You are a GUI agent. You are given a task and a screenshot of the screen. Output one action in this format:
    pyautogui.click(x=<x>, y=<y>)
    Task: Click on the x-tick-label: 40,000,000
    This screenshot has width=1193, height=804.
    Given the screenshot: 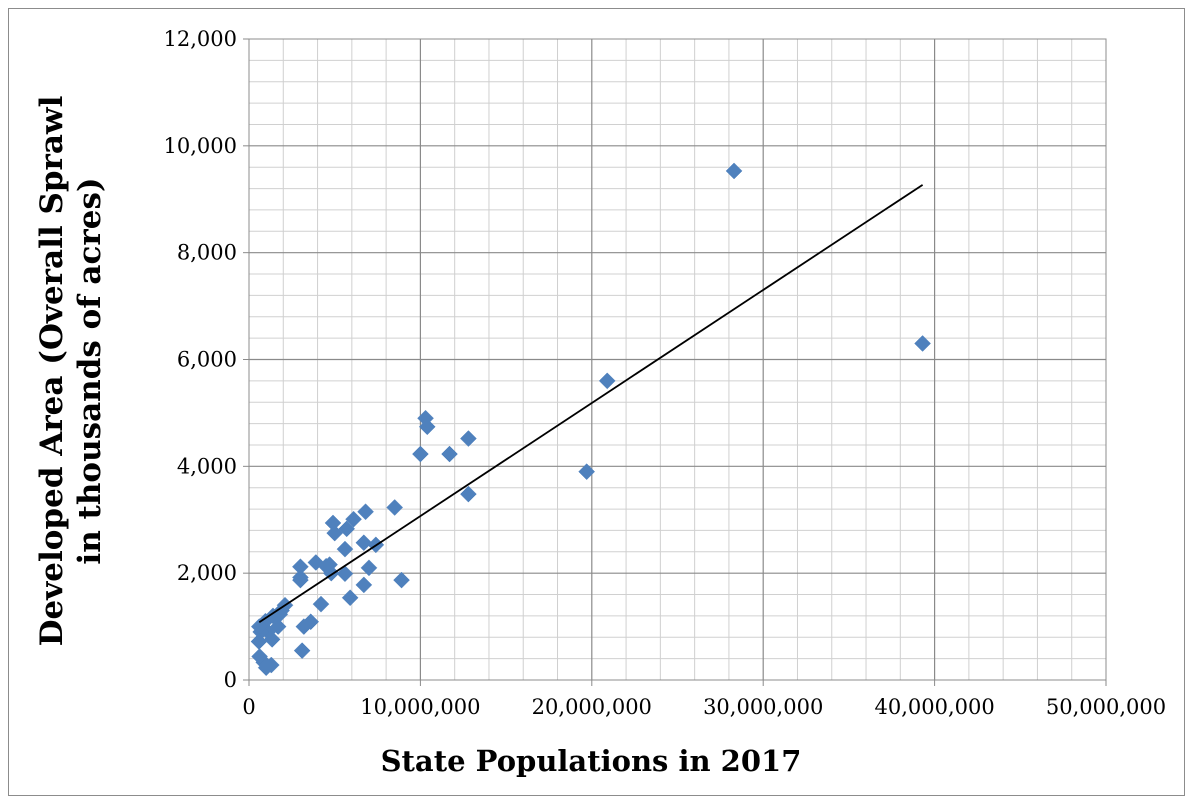 What is the action you would take?
    pyautogui.click(x=934, y=707)
    